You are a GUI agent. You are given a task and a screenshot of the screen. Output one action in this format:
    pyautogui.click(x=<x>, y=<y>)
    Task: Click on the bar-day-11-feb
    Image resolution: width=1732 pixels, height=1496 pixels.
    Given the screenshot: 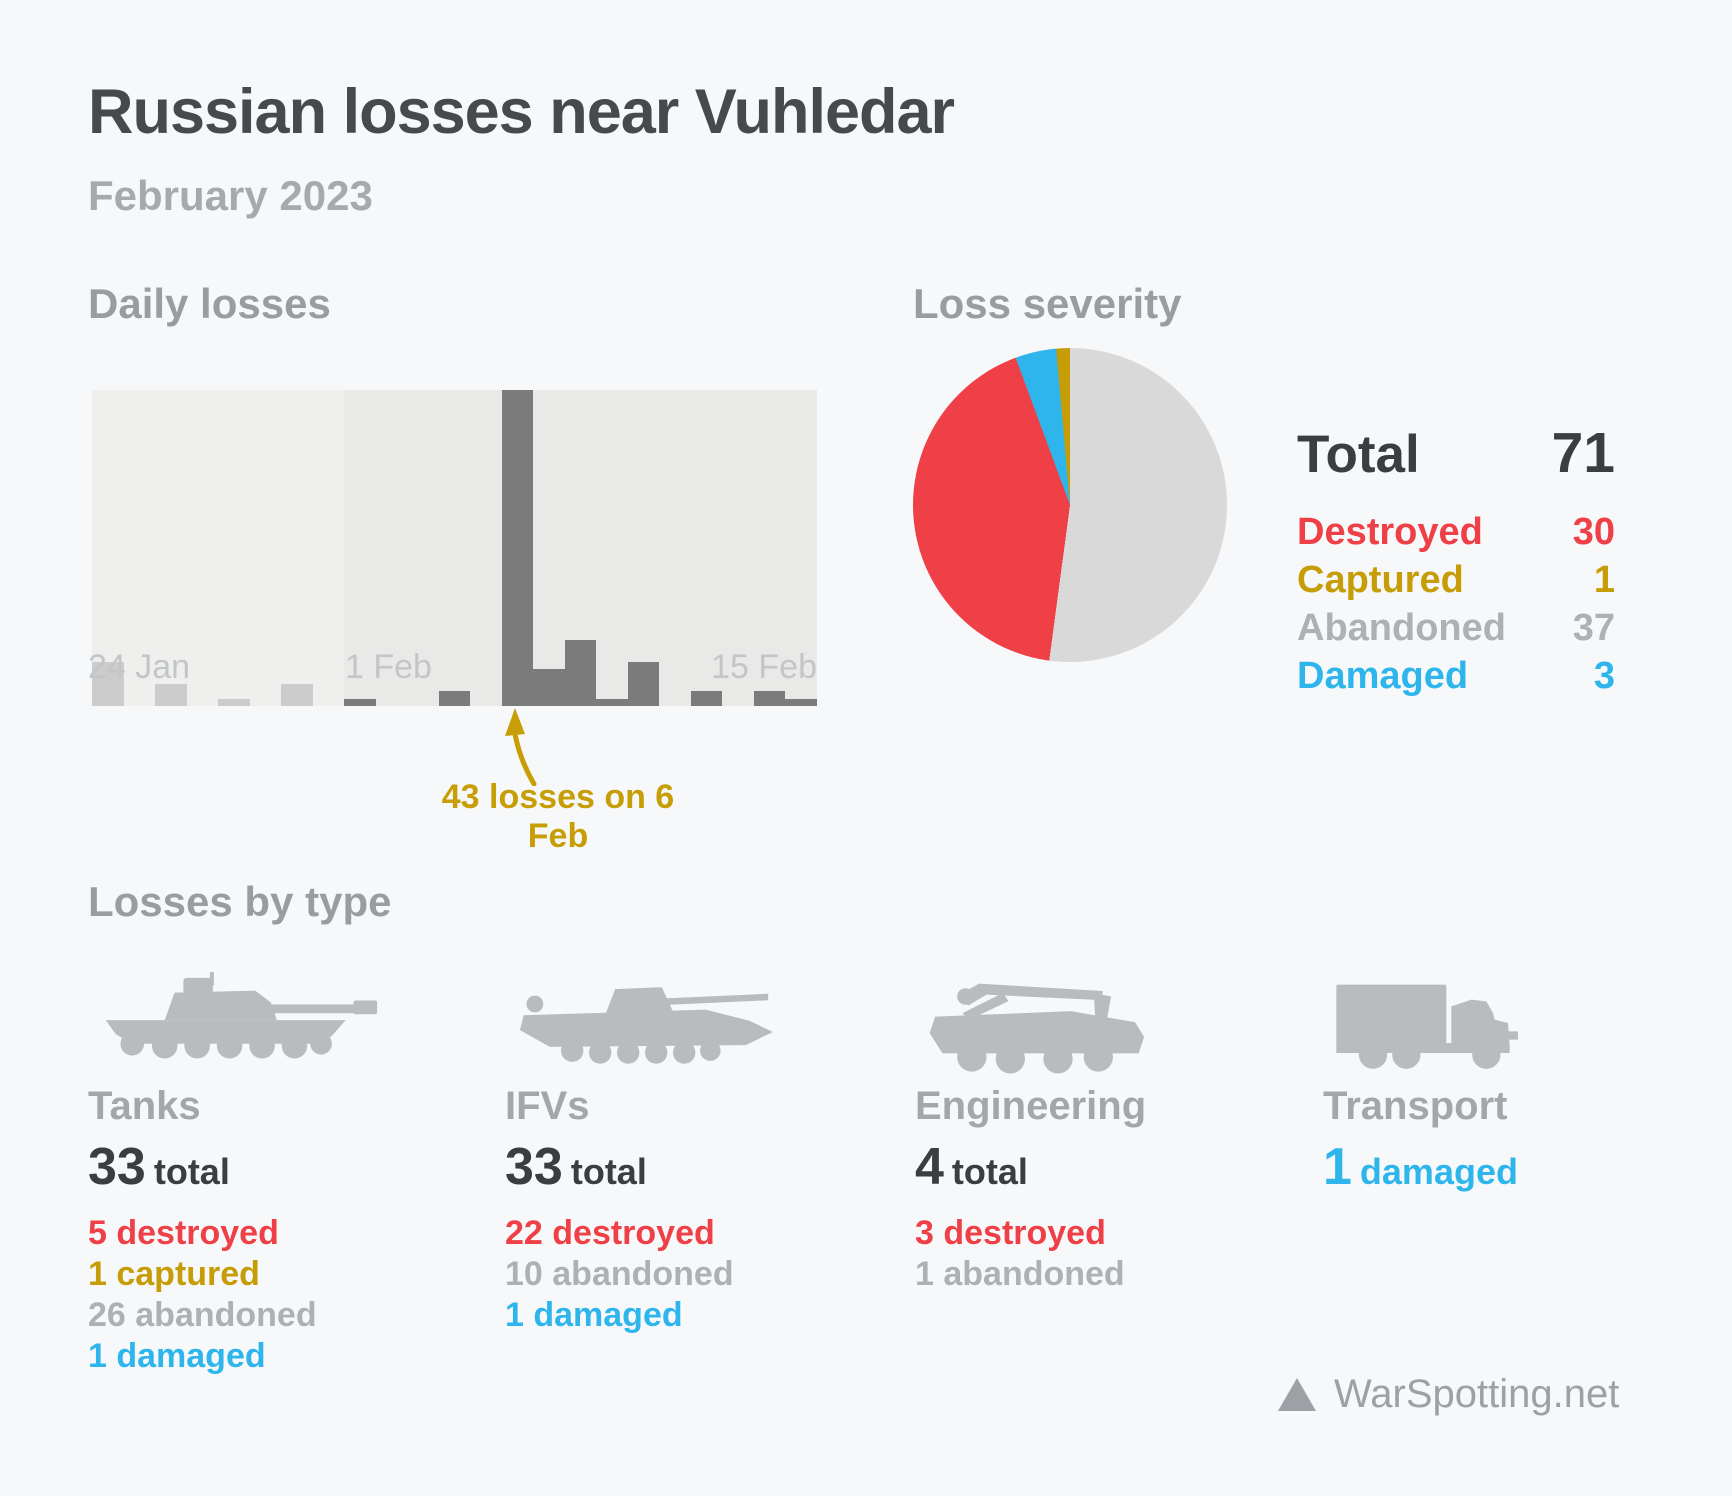 What is the action you would take?
    pyautogui.click(x=675, y=548)
    